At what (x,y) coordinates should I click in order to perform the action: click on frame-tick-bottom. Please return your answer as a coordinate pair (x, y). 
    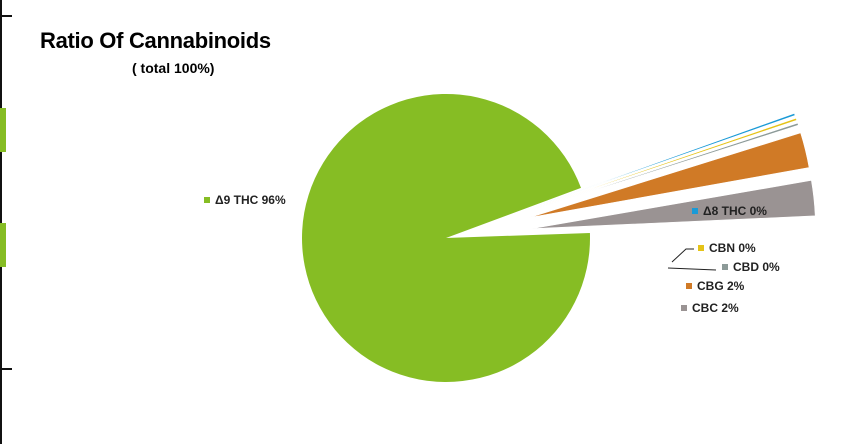
    Looking at the image, I should click on (6, 369).